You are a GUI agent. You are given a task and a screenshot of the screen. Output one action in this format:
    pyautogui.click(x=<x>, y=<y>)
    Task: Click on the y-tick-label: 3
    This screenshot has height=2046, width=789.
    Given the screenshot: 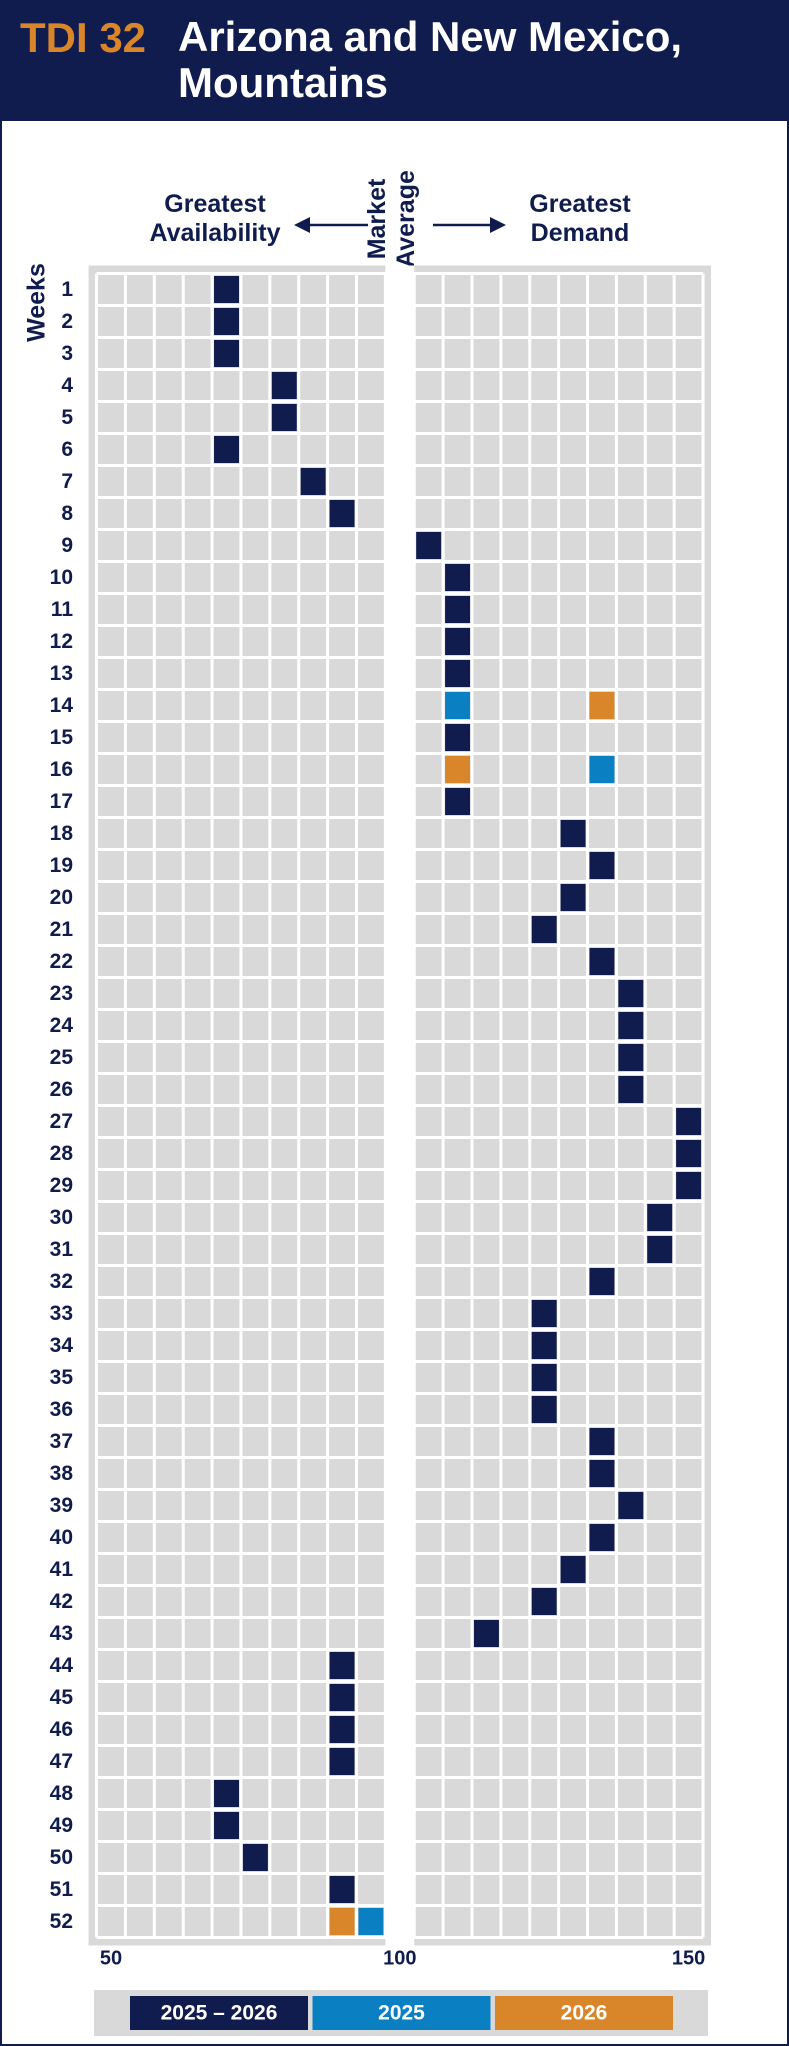 What is the action you would take?
    pyautogui.click(x=67, y=353)
    